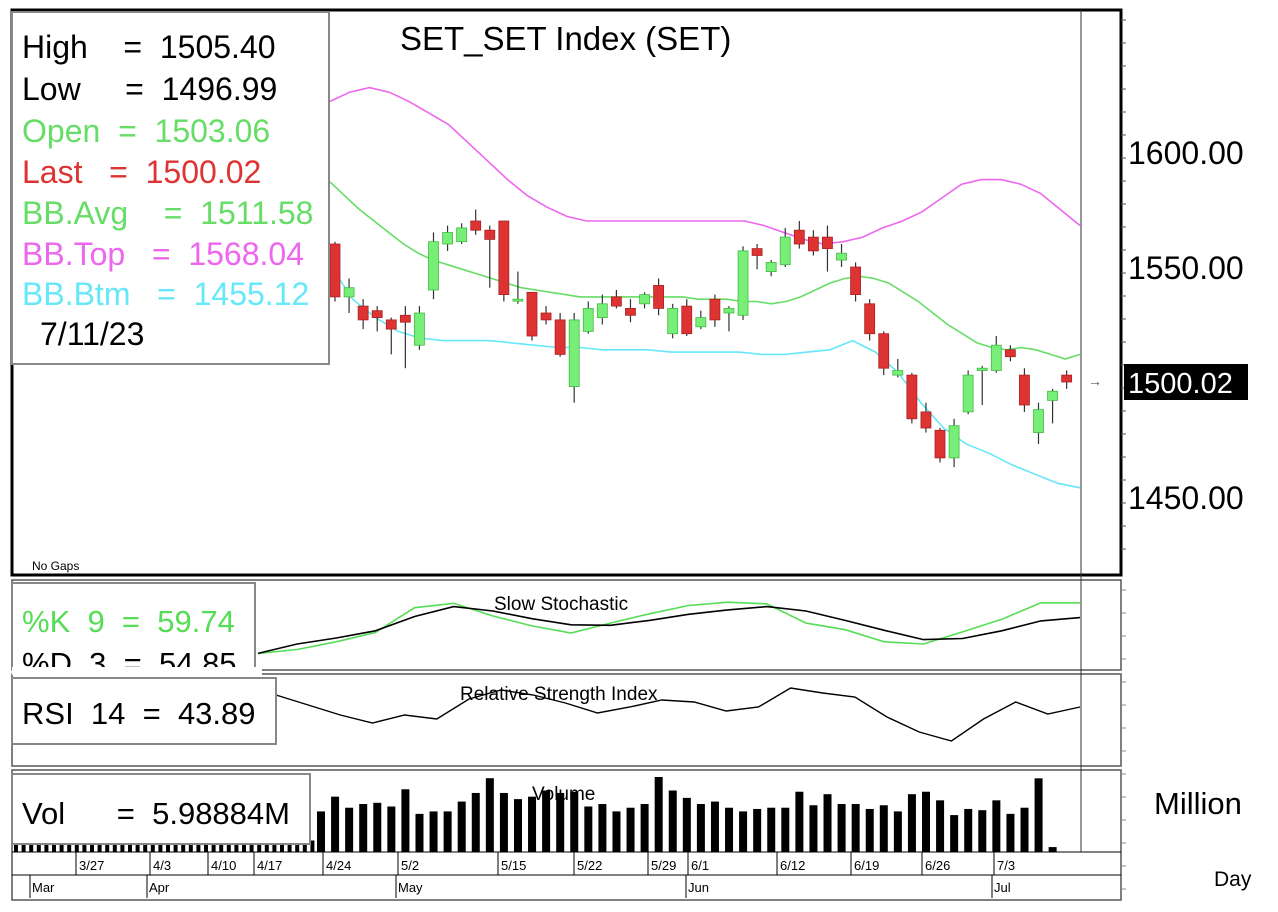 Image resolution: width=1278 pixels, height=912 pixels. What do you see at coordinates (559, 694) in the screenshot?
I see `rsi-title: Relative Strength Index` at bounding box center [559, 694].